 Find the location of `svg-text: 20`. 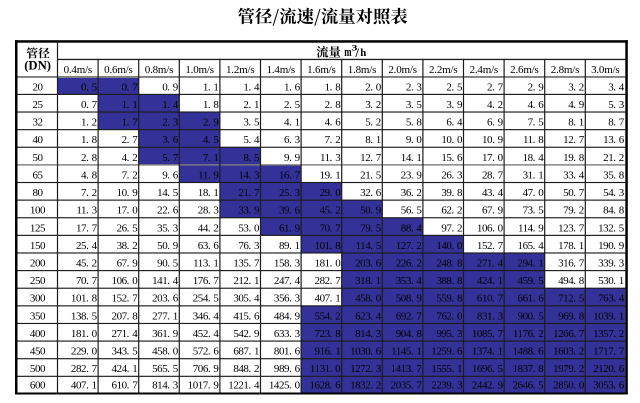

svg-text: 20 is located at coordinates (37, 87).